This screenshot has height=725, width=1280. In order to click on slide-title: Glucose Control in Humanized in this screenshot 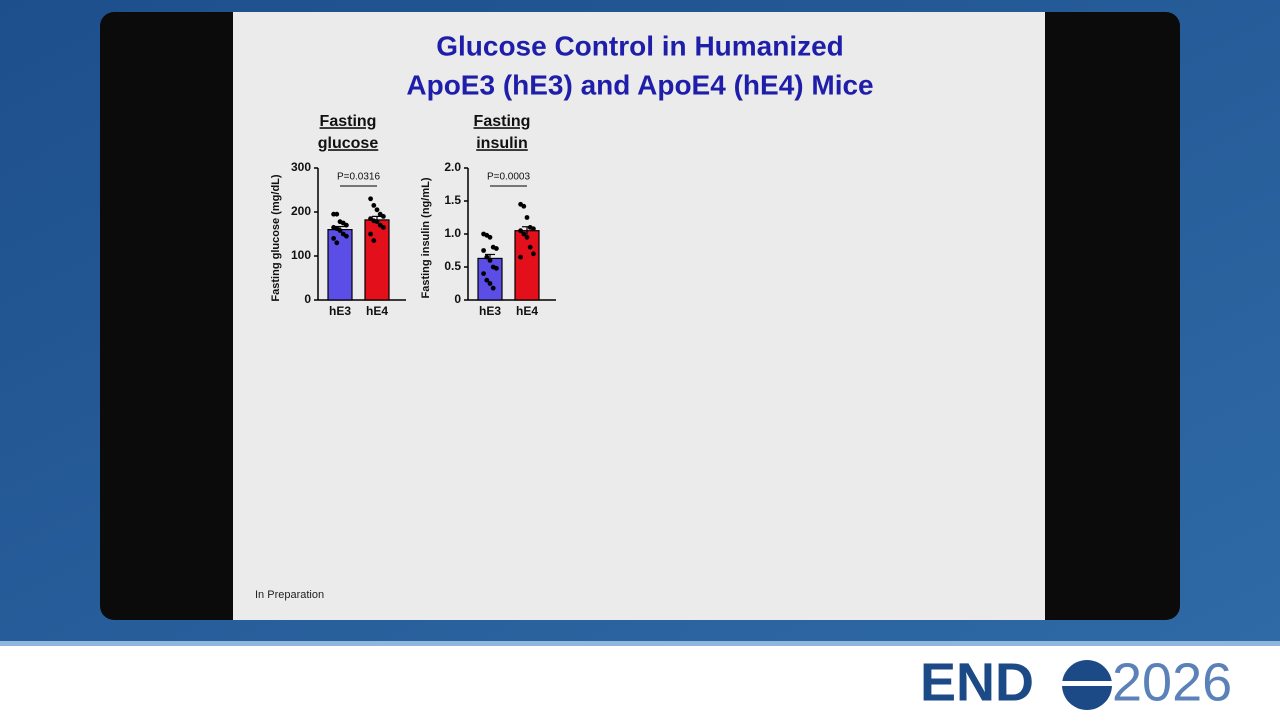, I will do `click(640, 45)`.